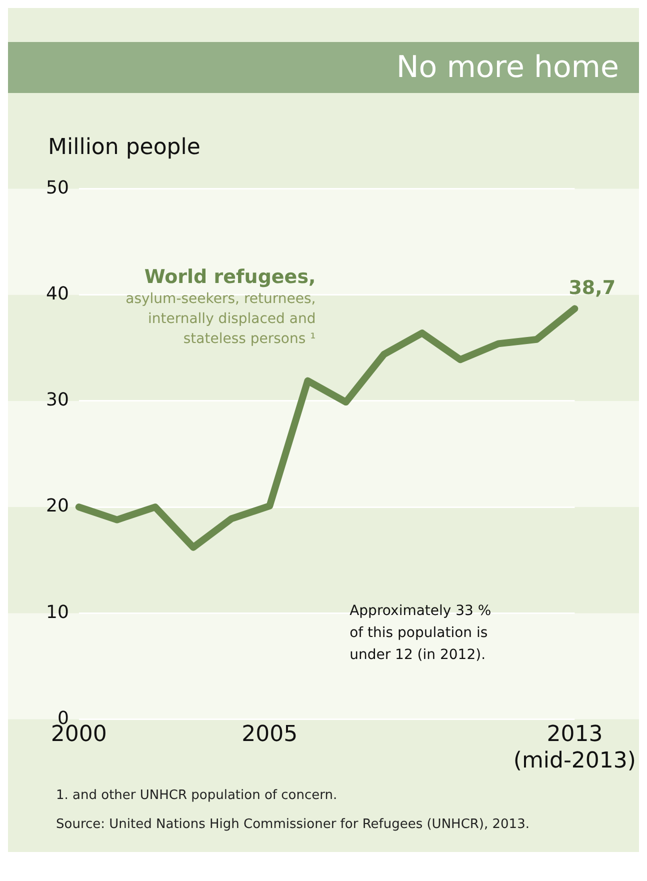  I want to click on x-tick-label: 2013 (mid-2013), so click(574, 748).